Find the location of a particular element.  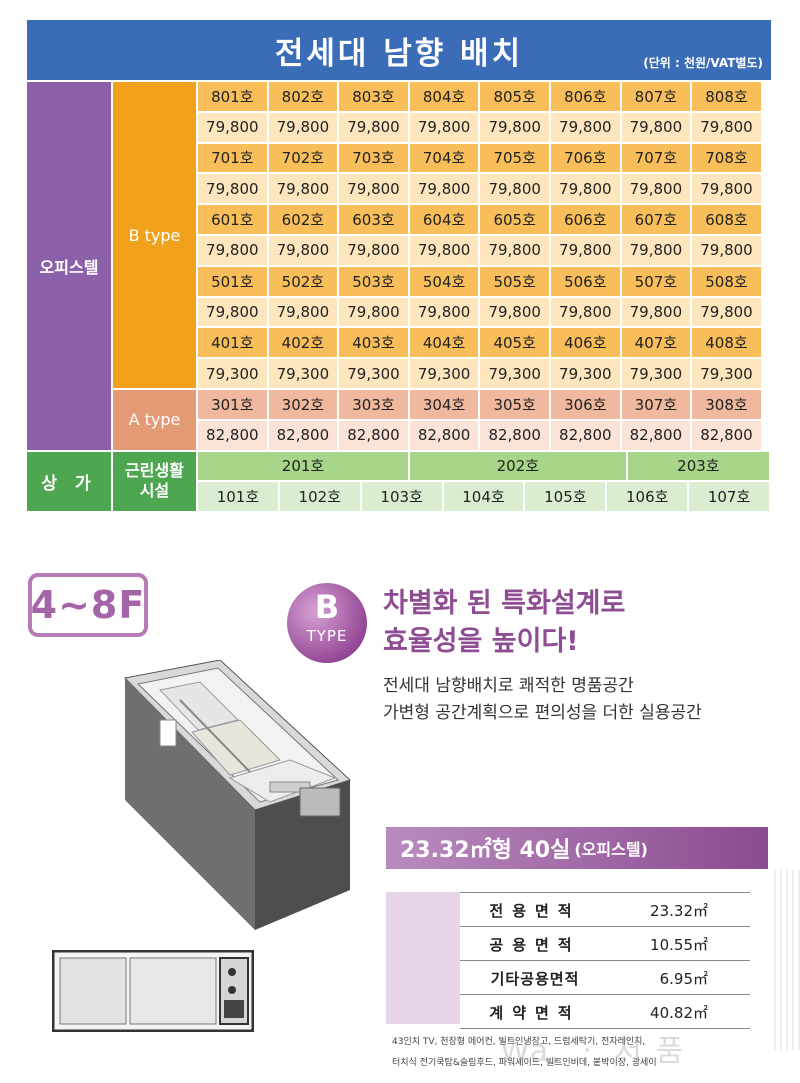

spec-value: 6.95㎡ is located at coordinates (683, 979).